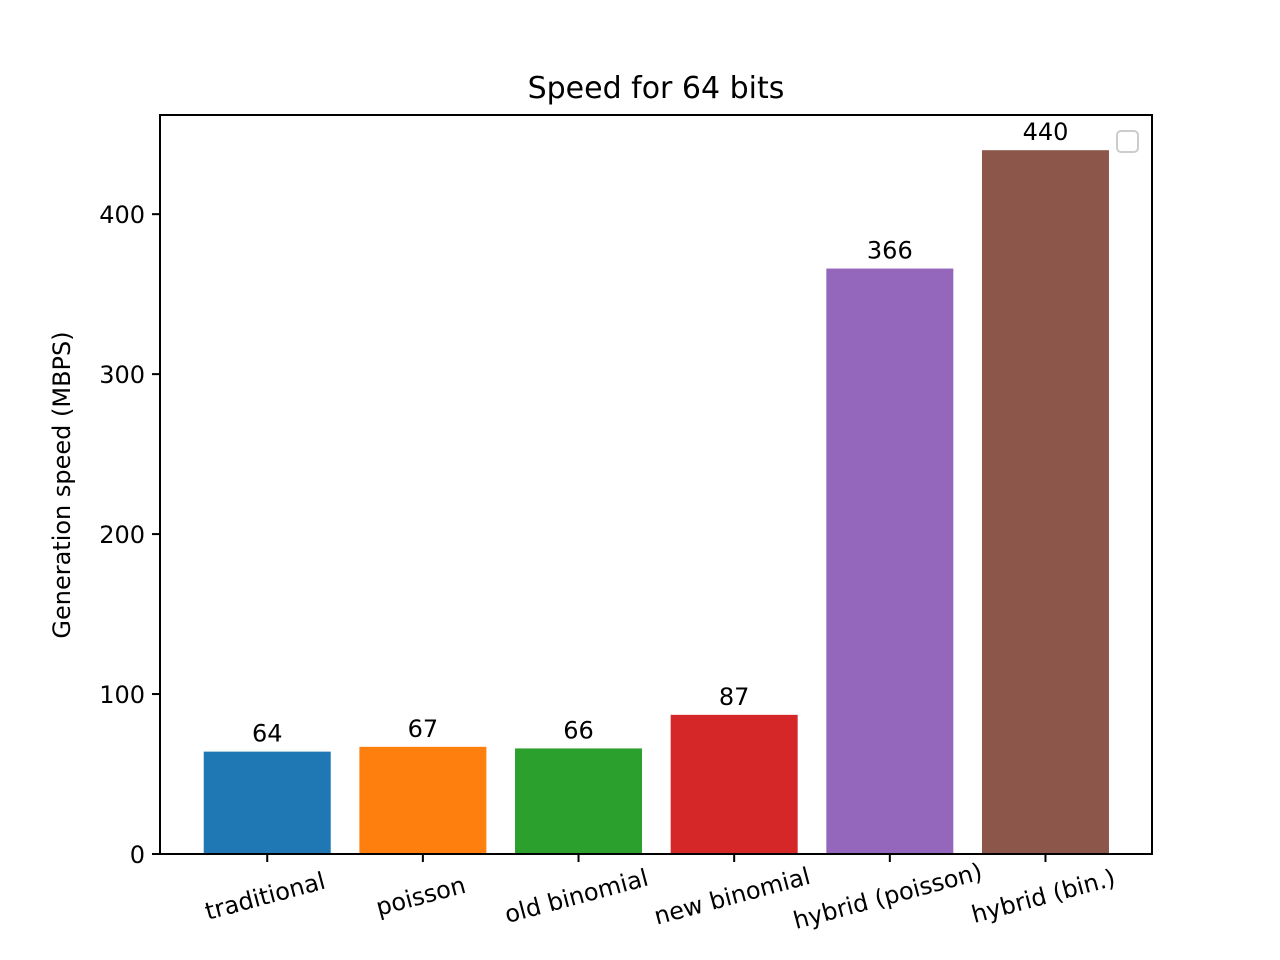  What do you see at coordinates (122, 375) in the screenshot?
I see `y-tick-label: 300` at bounding box center [122, 375].